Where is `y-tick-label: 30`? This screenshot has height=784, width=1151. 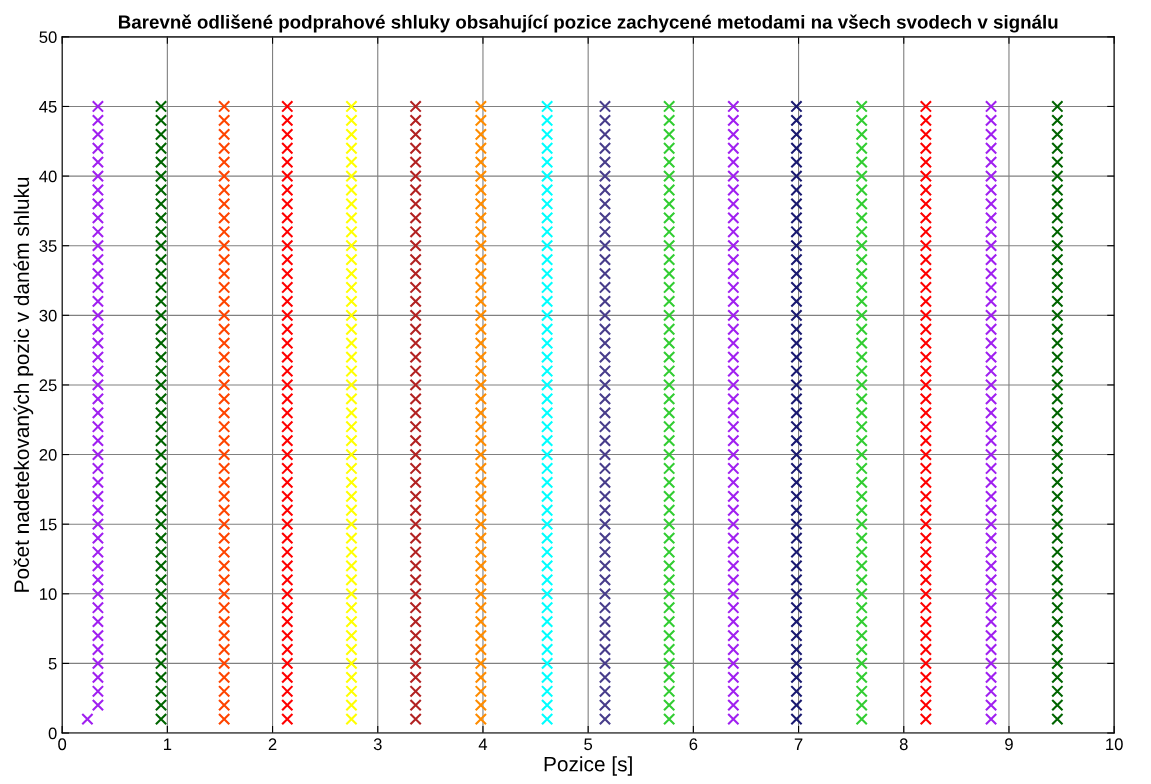 y-tick-label: 30 is located at coordinates (48, 315).